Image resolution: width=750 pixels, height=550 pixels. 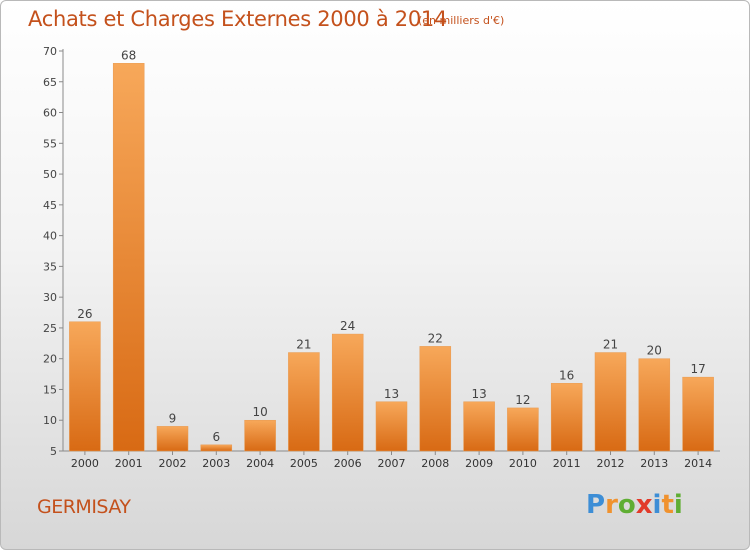 What do you see at coordinates (260, 463) in the screenshot?
I see `x-tick-label: 2004` at bounding box center [260, 463].